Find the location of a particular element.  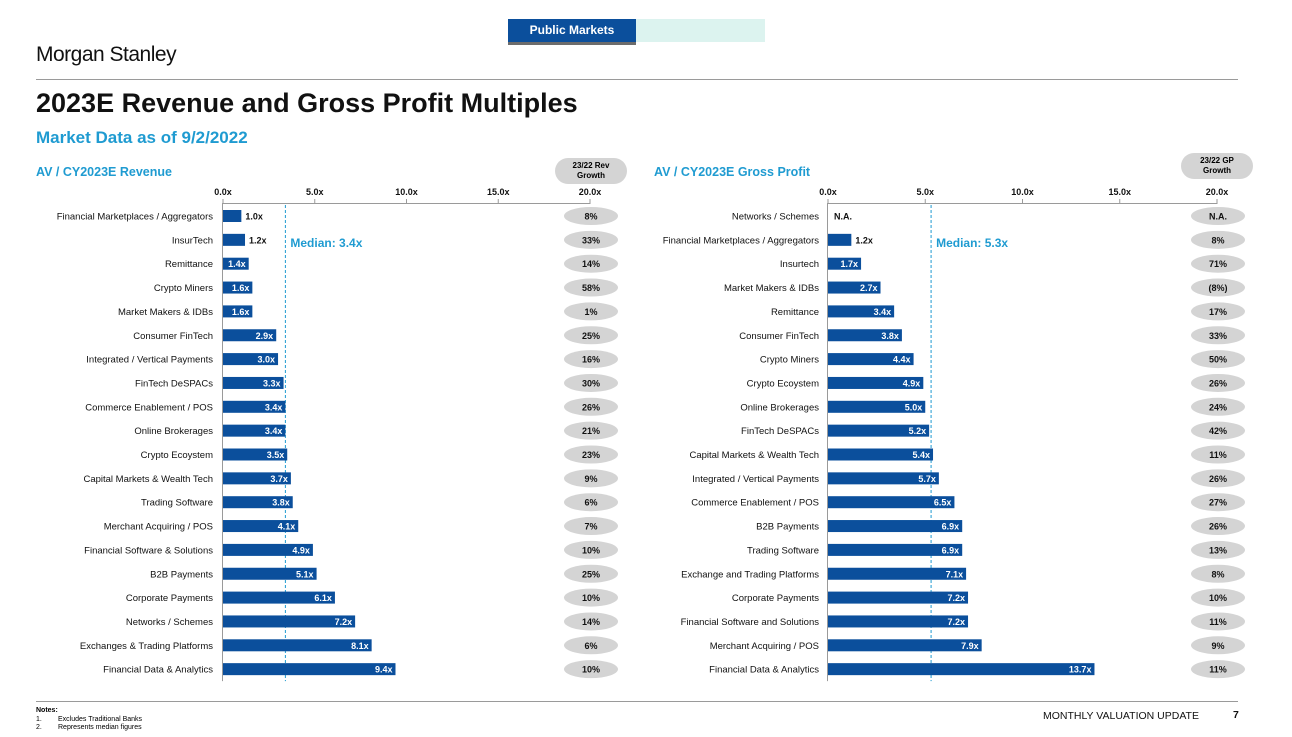

revenue-growth-value: 8% is located at coordinates (590, 217).